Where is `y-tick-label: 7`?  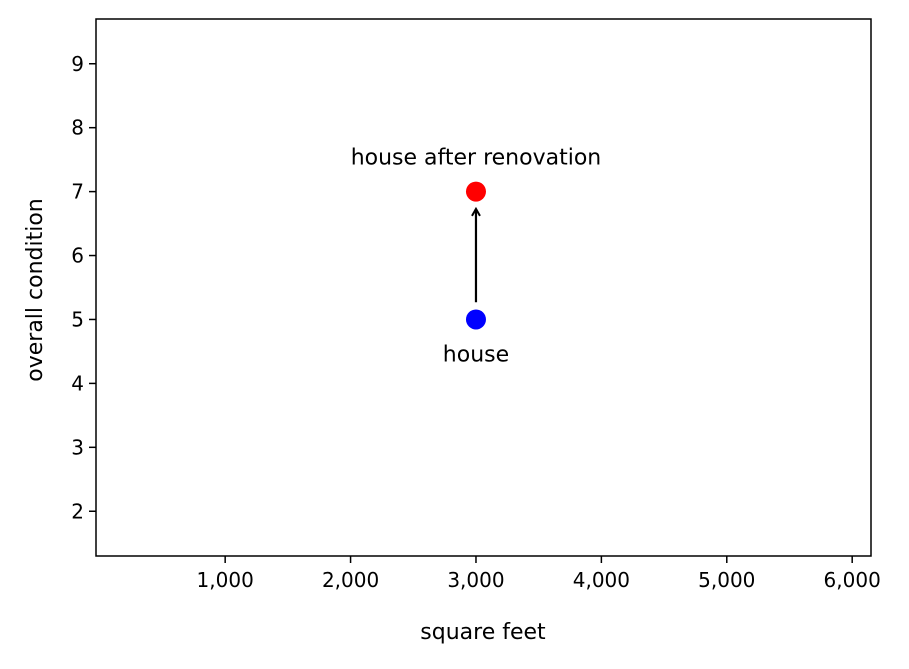 y-tick-label: 7 is located at coordinates (77, 192).